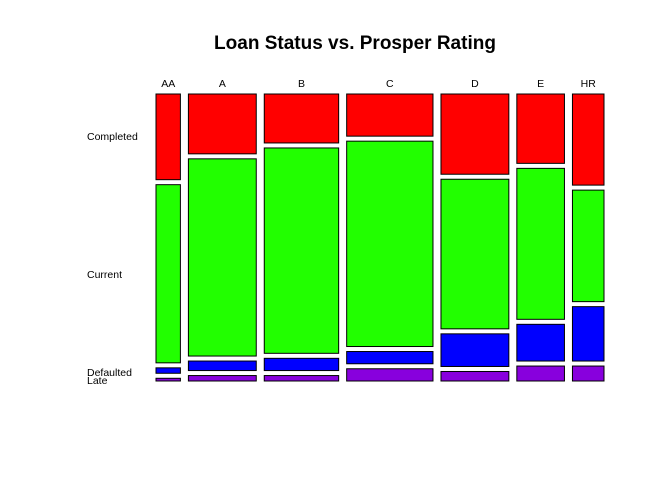 The image size is (672, 480). What do you see at coordinates (222, 84) in the screenshot?
I see `column-label-a: A` at bounding box center [222, 84].